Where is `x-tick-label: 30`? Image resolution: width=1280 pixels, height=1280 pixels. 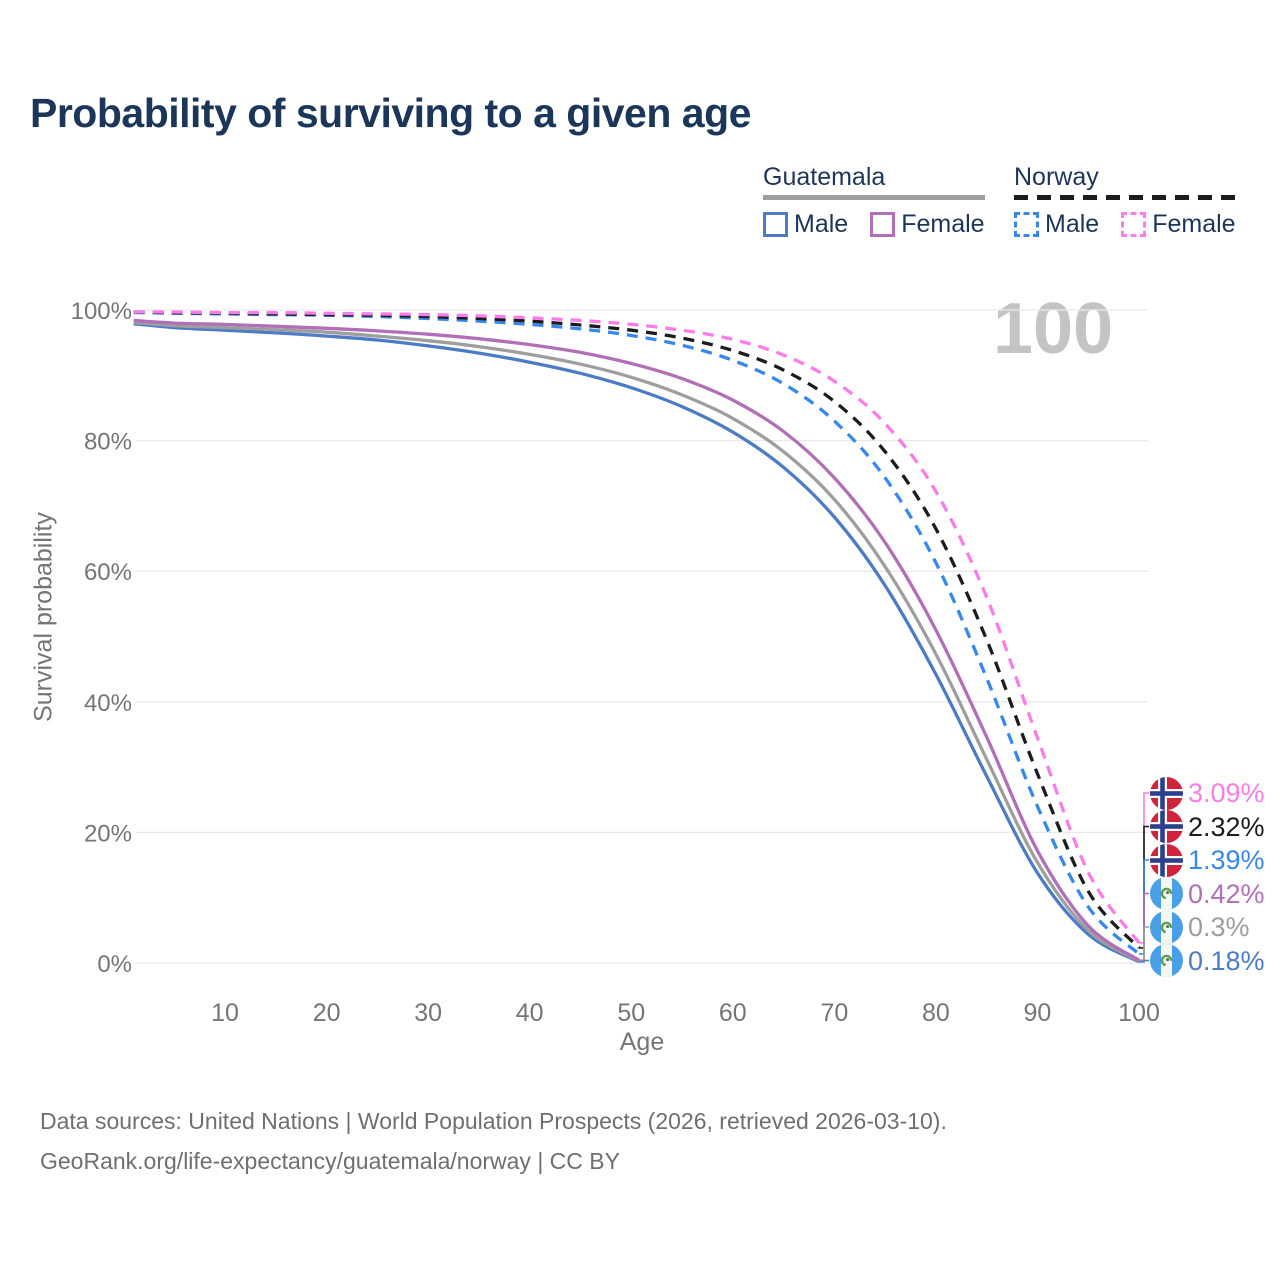
x-tick-label: 30 is located at coordinates (428, 1013).